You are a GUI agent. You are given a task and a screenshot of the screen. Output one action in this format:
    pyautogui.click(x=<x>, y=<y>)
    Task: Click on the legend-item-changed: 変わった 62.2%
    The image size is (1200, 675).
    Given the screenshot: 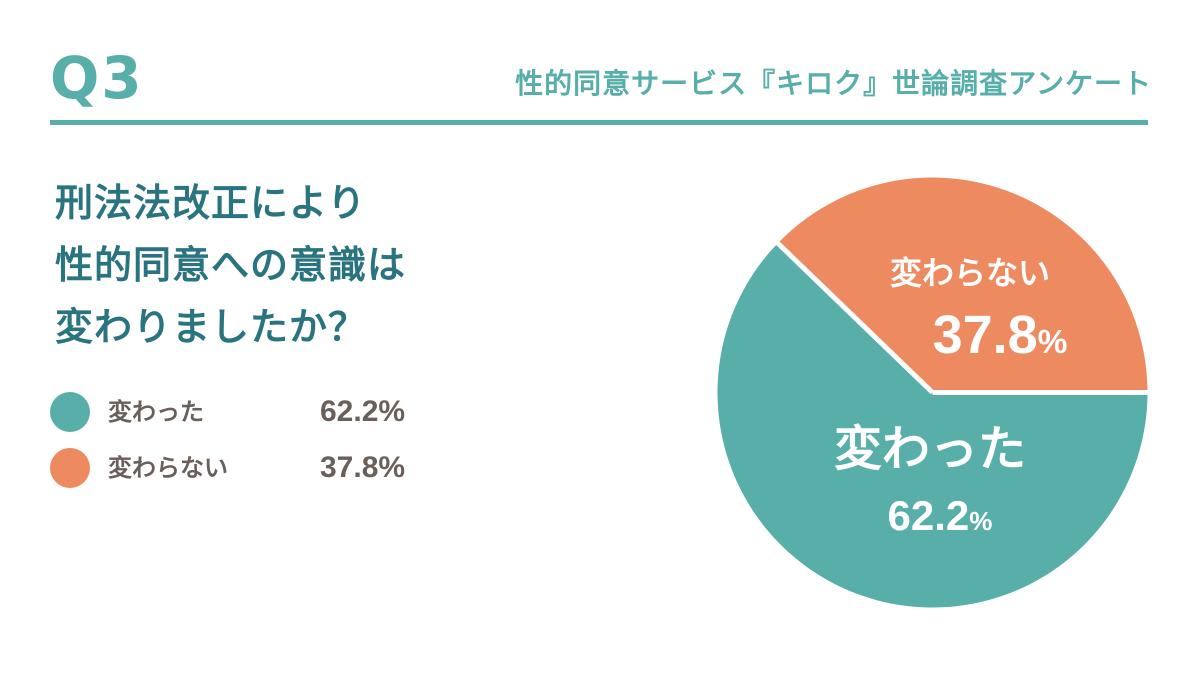 What is the action you would take?
    pyautogui.click(x=260, y=420)
    